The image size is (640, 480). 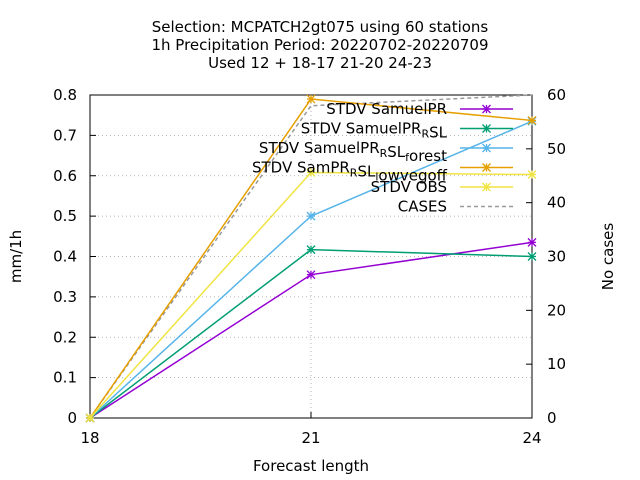 What do you see at coordinates (531, 438) in the screenshot?
I see `x-tick-label: 24` at bounding box center [531, 438].